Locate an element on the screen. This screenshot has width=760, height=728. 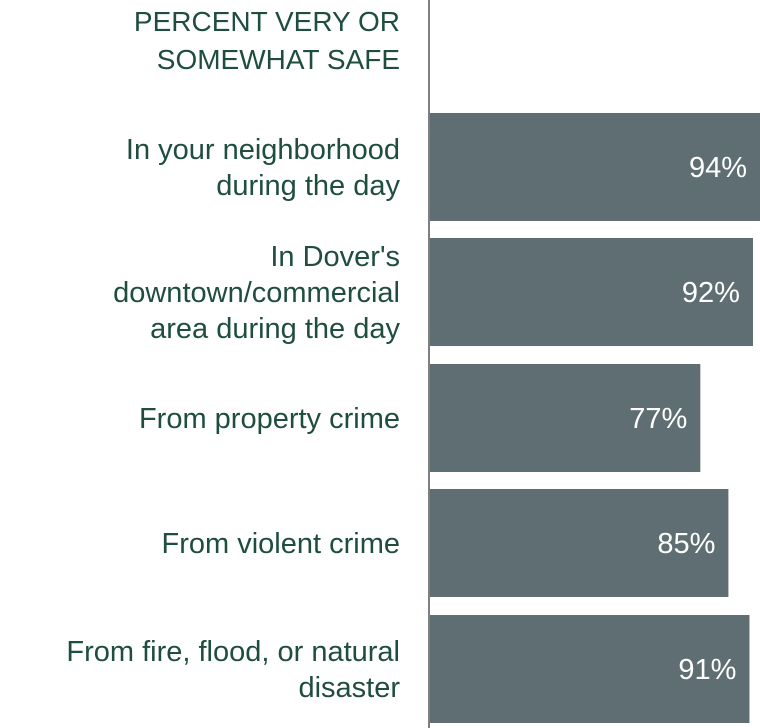
category-label: From violent crime is located at coordinates (281, 544).